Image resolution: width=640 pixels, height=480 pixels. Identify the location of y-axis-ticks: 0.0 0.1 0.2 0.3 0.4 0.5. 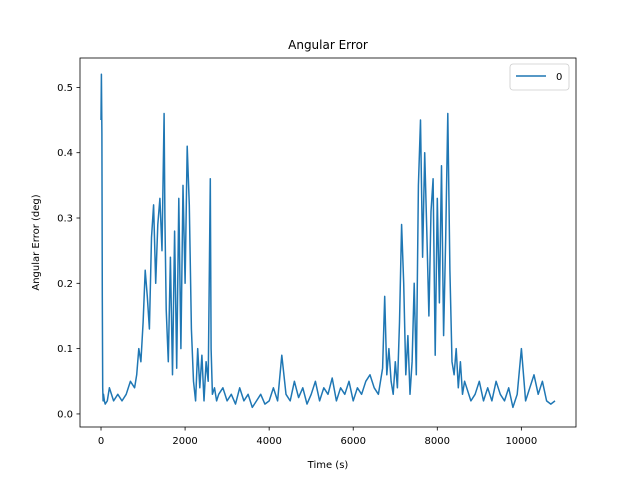
(68, 251).